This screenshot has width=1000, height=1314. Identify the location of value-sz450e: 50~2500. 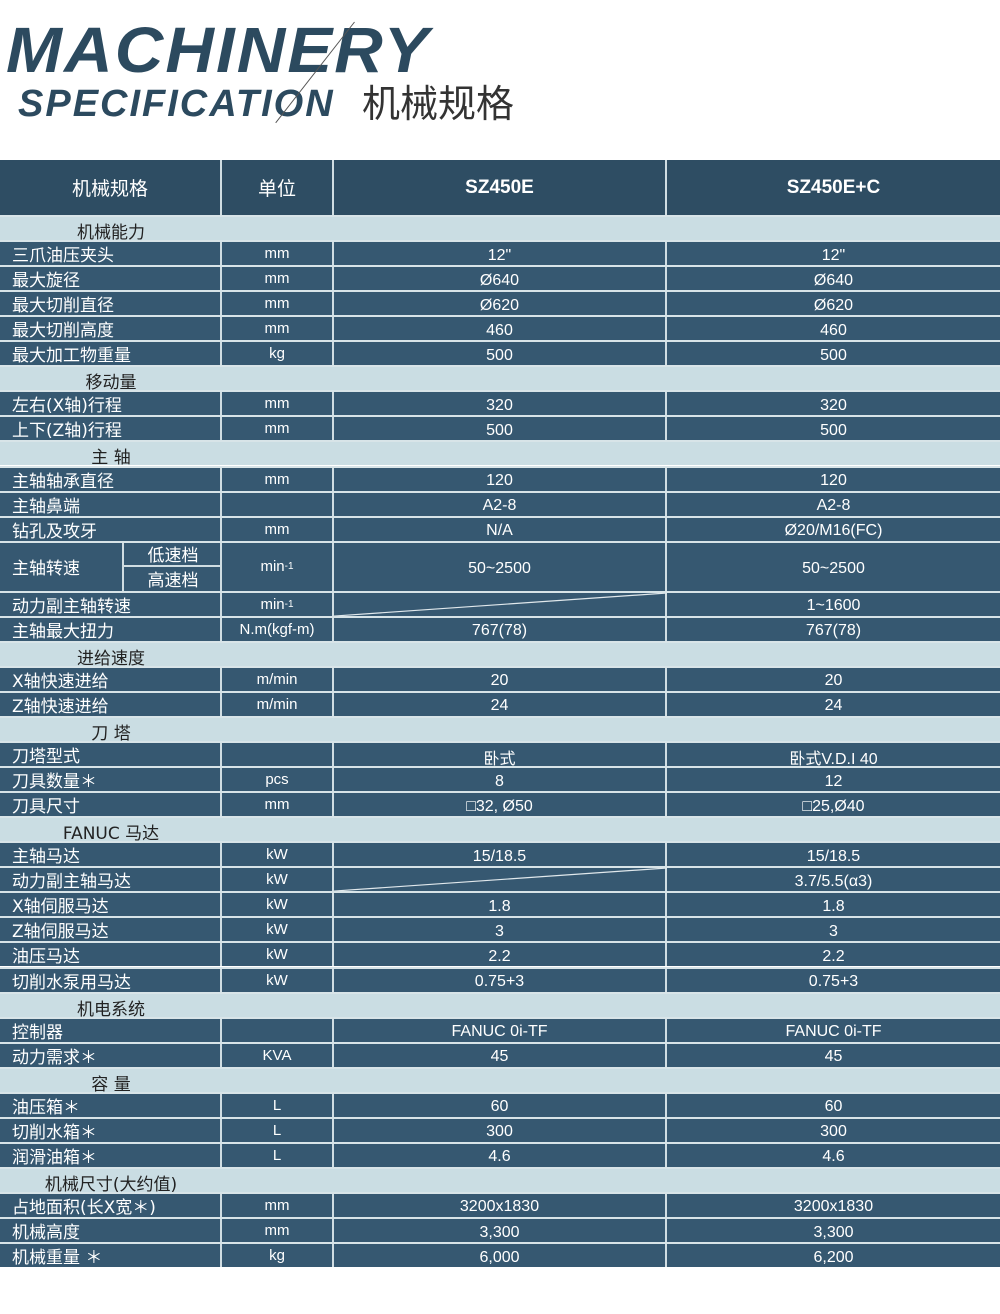
(500, 566).